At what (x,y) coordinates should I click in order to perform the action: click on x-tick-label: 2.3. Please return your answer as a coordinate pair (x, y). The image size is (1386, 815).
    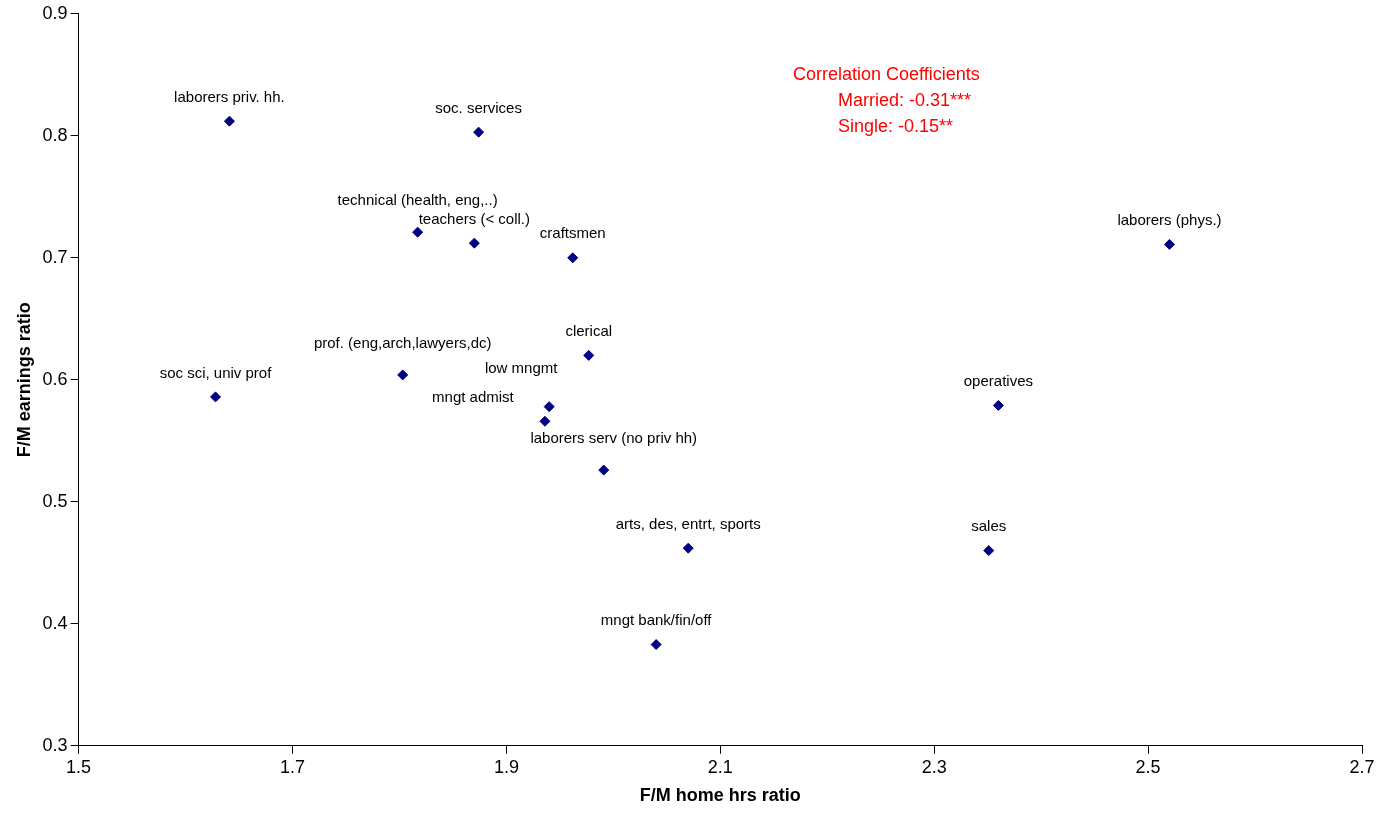
    Looking at the image, I should click on (934, 766).